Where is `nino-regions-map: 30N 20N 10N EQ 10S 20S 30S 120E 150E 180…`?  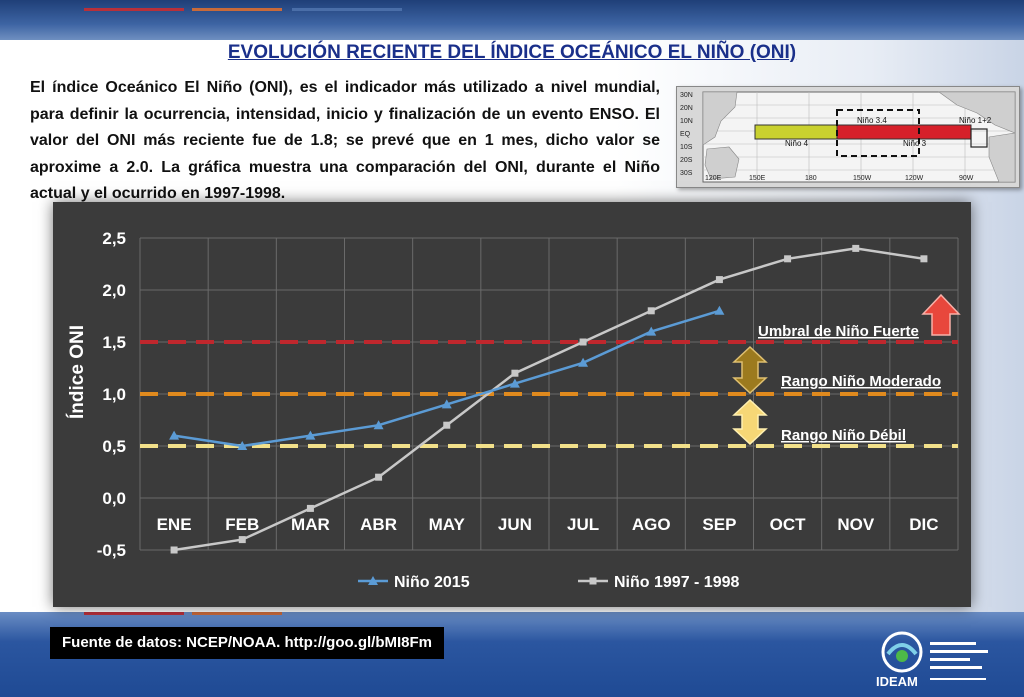
nino-regions-map: 30N 20N 10N EQ 10S 20S 30S 120E 150E 180… is located at coordinates (848, 137).